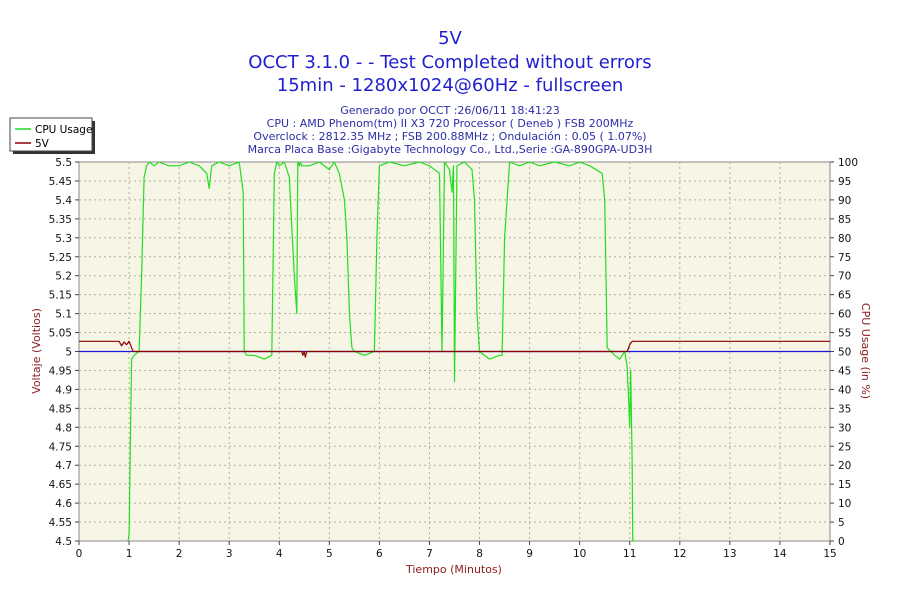  Describe the element at coordinates (229, 554) in the screenshot. I see `x-tick-label: 3` at that location.